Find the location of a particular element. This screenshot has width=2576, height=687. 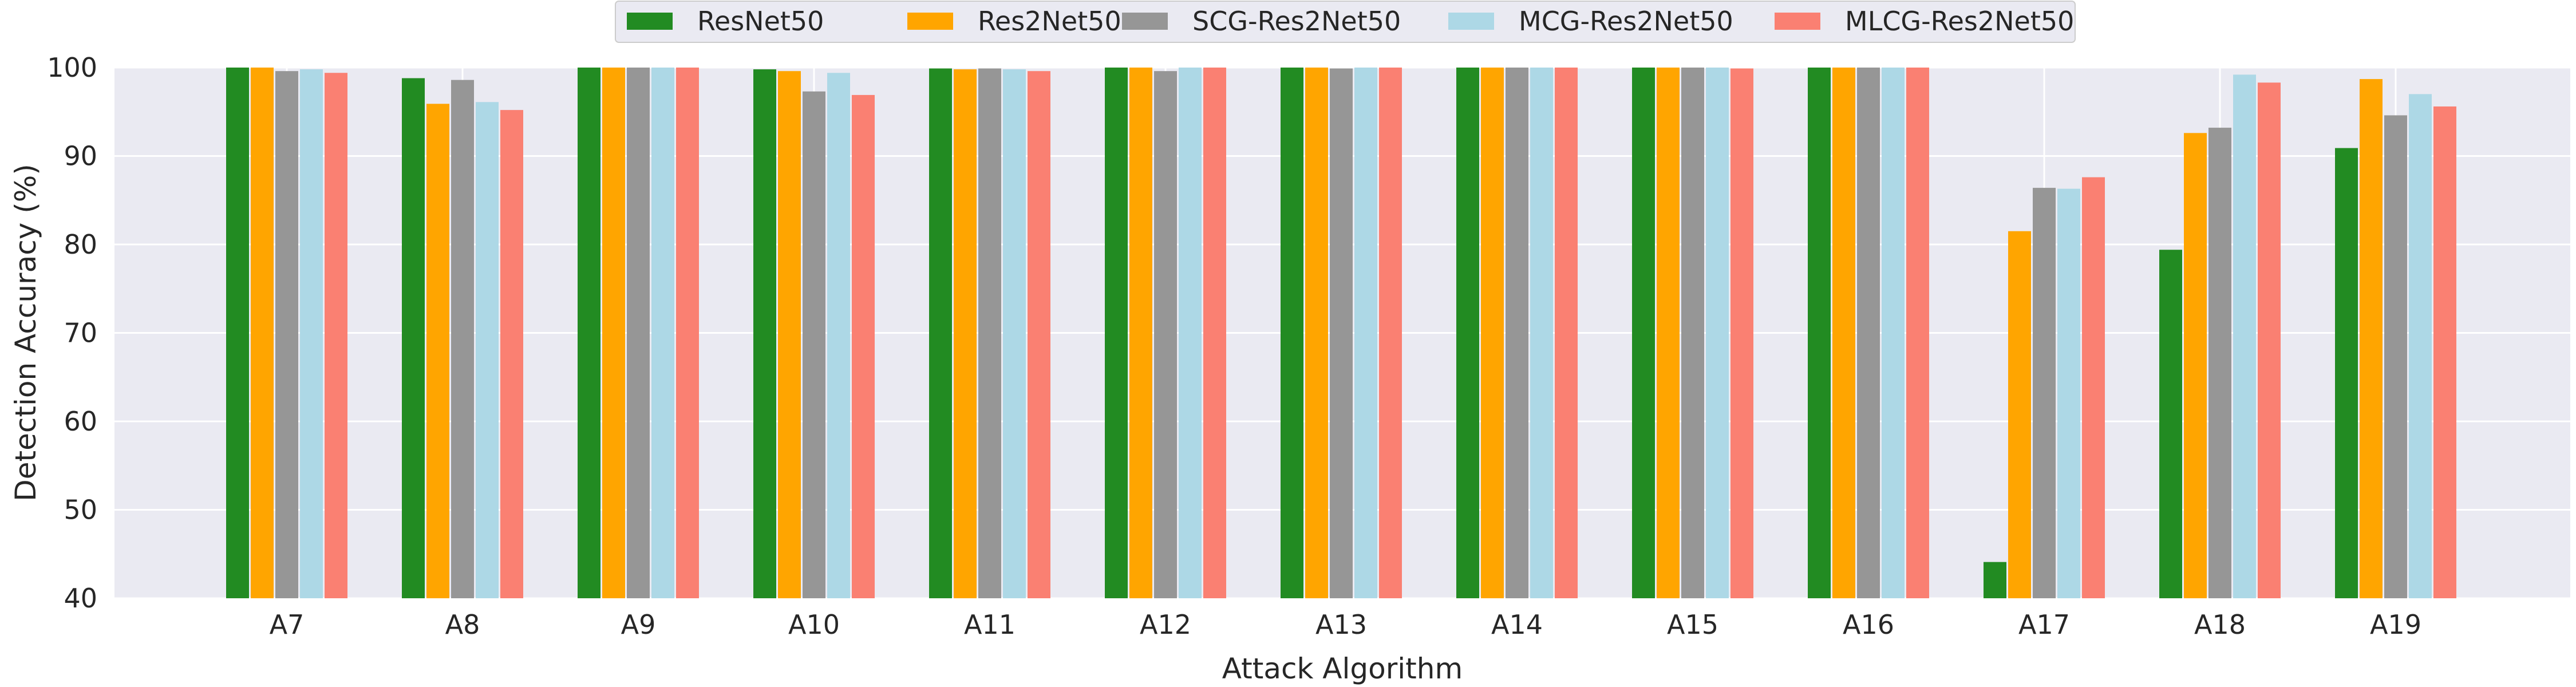

x-tick-label: A10 is located at coordinates (814, 624).